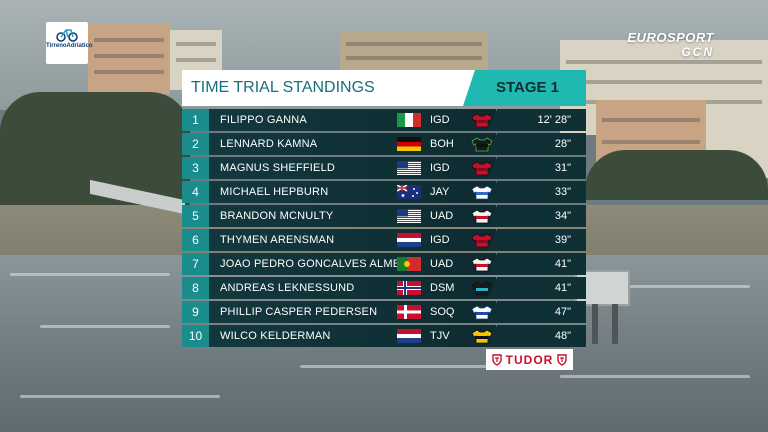 Image resolution: width=768 pixels, height=432 pixels. I want to click on rider-position: 5, so click(195, 216).